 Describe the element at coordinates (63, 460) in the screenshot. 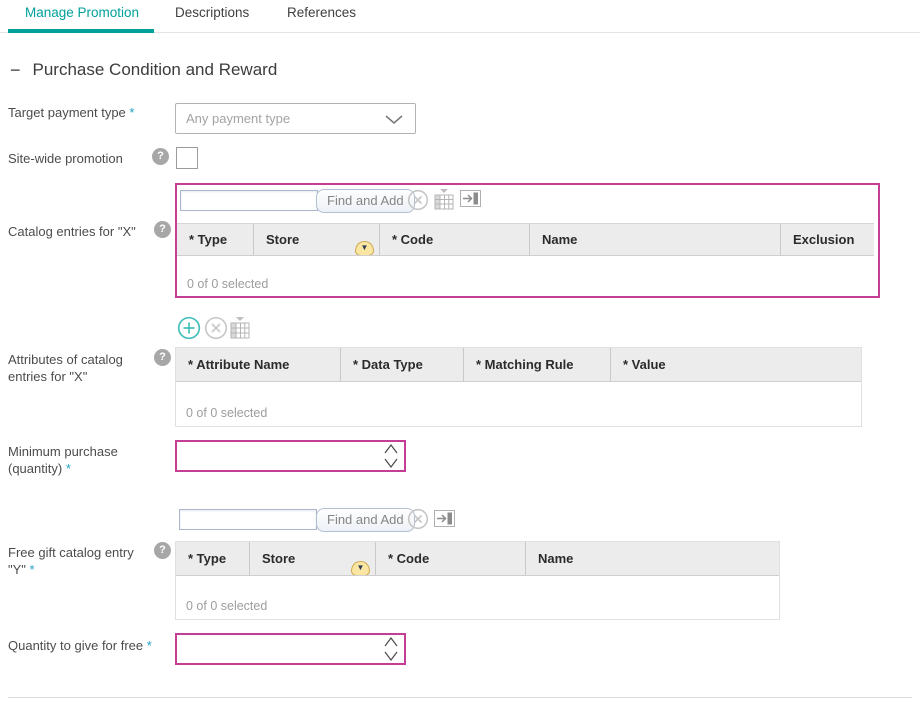

I see `minimum-purchase-label-text: Minimum purchase (quantity)` at that location.